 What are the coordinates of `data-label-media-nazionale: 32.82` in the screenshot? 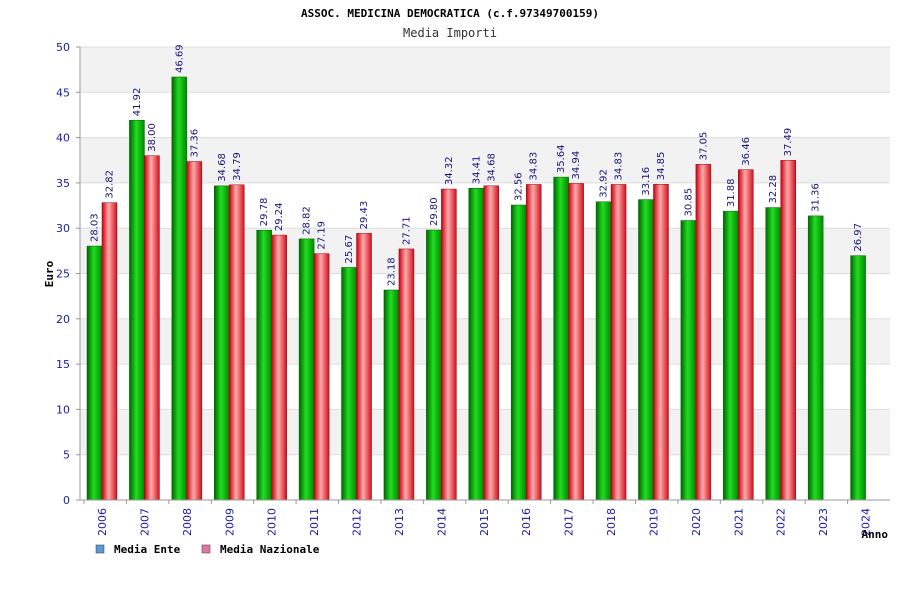 It's located at (110, 184).